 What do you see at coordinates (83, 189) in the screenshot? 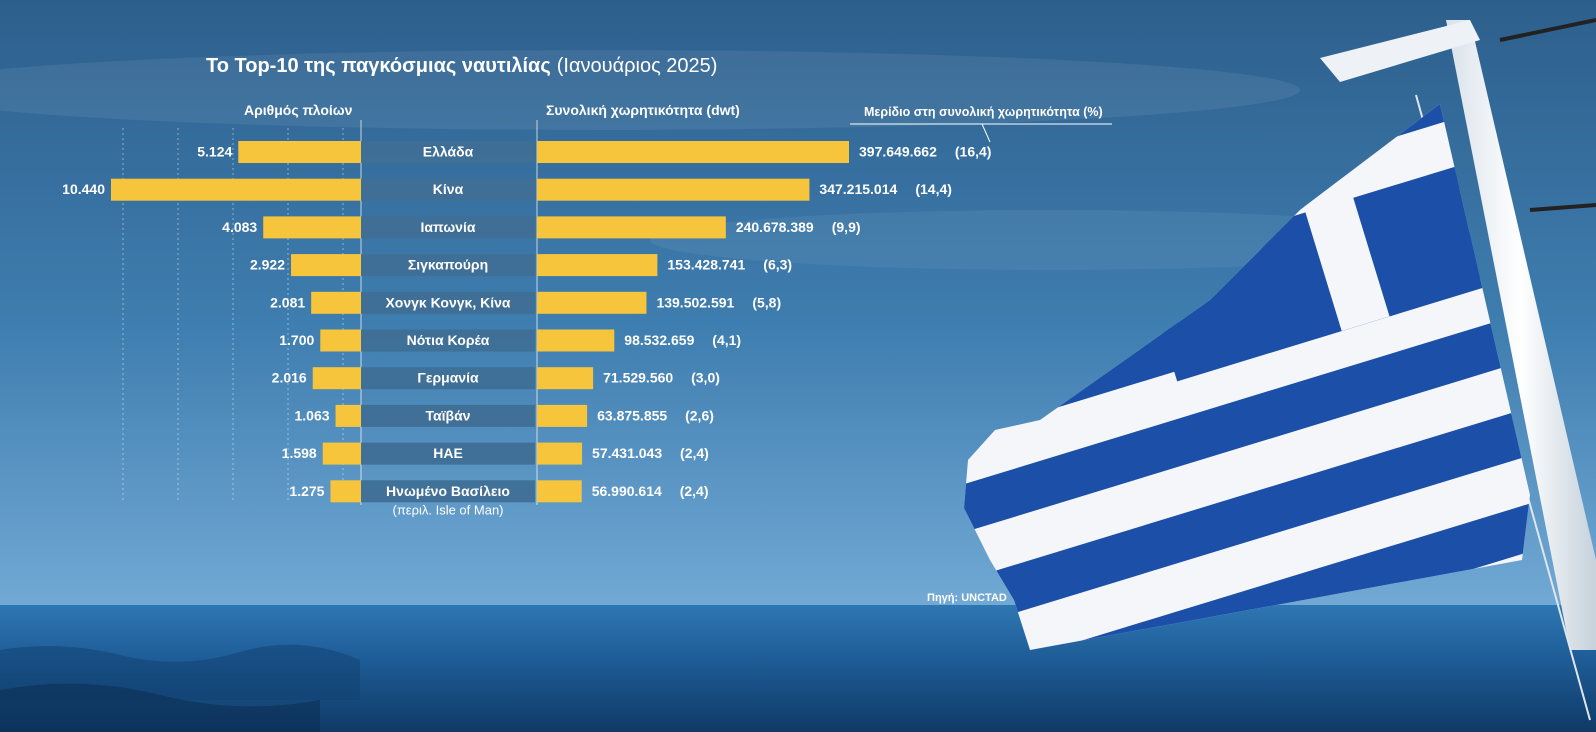
I see `ships-value-label: 10.440` at bounding box center [83, 189].